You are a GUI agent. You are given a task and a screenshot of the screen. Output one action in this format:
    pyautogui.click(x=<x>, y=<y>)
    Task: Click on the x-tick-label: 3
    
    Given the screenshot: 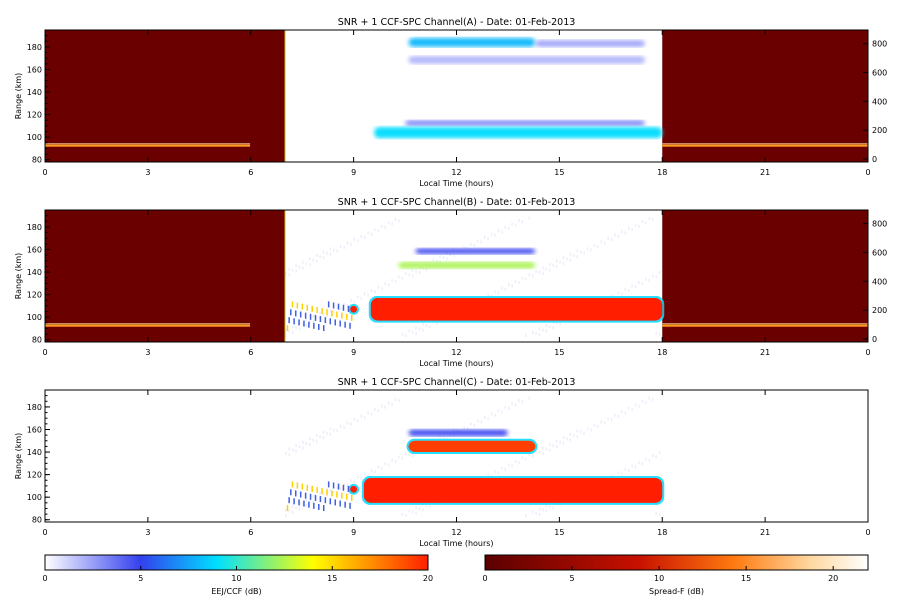 What is the action you would take?
    pyautogui.click(x=147, y=532)
    